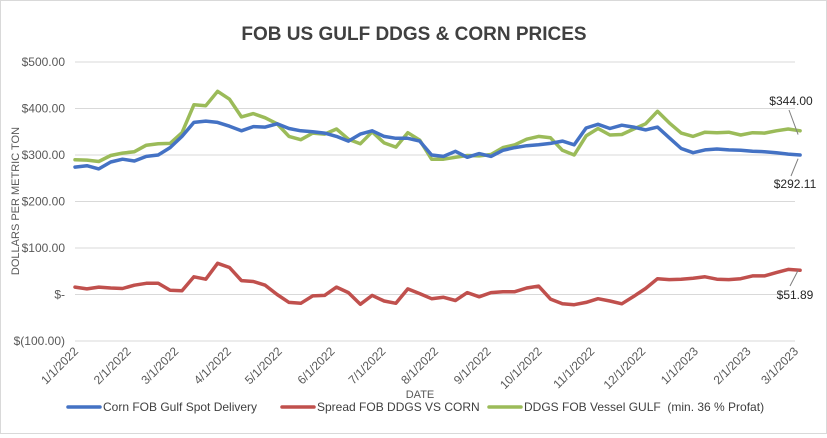  I want to click on x-tick-label: 1/1/2022, so click(59, 365).